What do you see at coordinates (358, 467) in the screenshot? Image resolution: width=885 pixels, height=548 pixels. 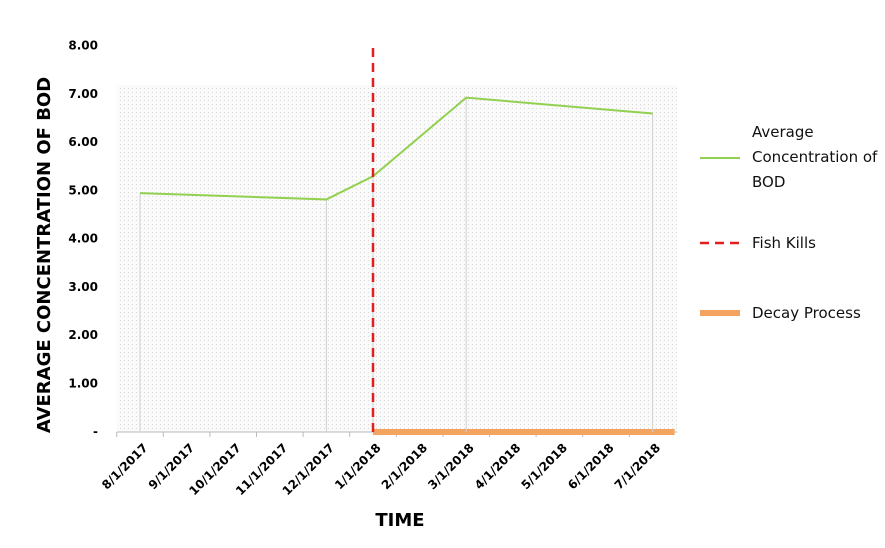 I see `x-tick-label: 1/1/2018` at bounding box center [358, 467].